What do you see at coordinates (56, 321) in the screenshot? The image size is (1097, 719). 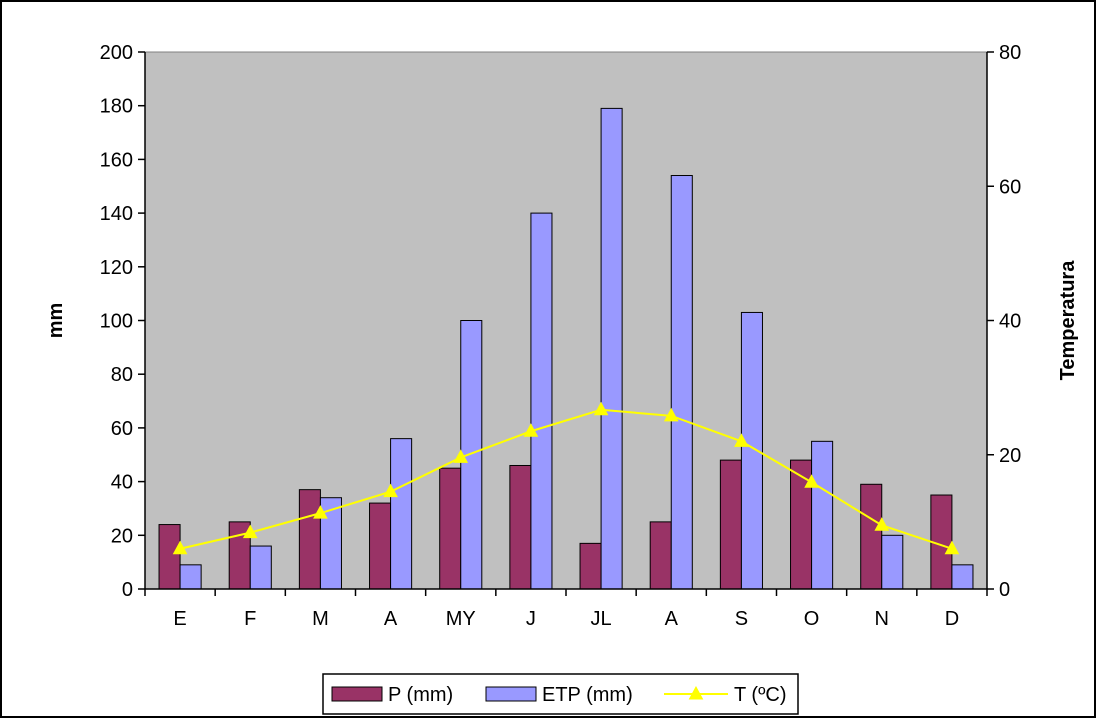 I see `y-axis-title: mm` at bounding box center [56, 321].